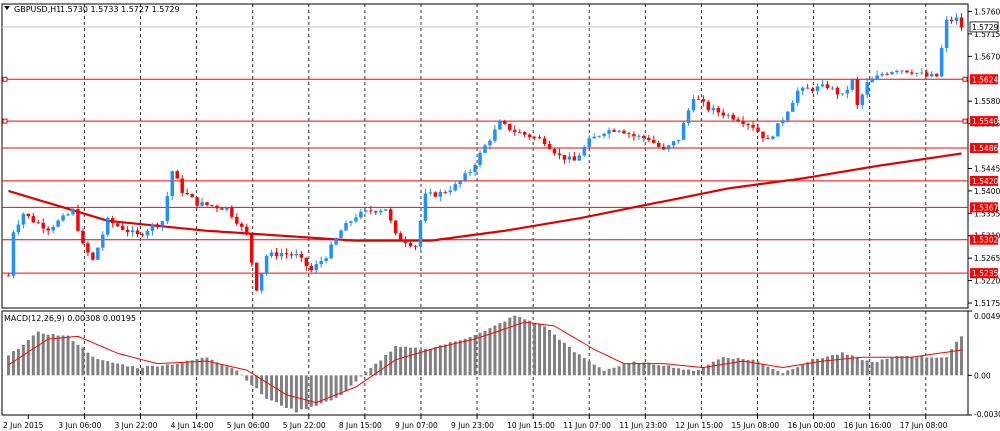 This screenshot has height=431, width=1000. Describe the element at coordinates (248, 425) in the screenshot. I see `time-tick-label: 5 Jun 06:00` at that location.